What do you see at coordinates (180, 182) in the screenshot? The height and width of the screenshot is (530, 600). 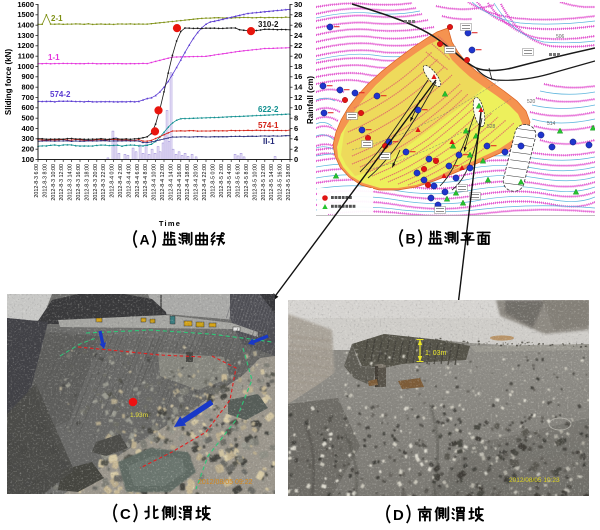 I see `svg-text: 2012-8-4 16:00` at bounding box center [180, 182].